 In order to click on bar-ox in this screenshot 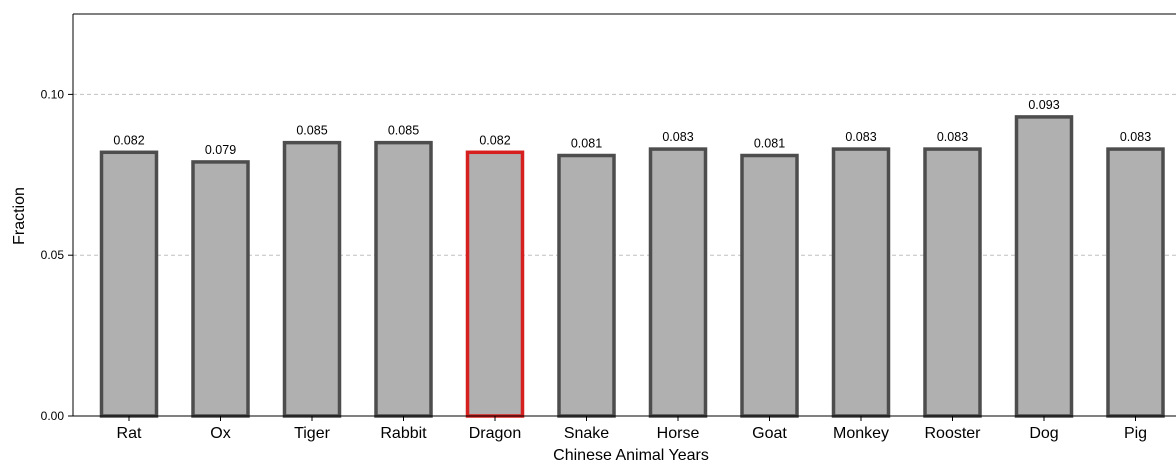, I will do `click(220, 289)`.